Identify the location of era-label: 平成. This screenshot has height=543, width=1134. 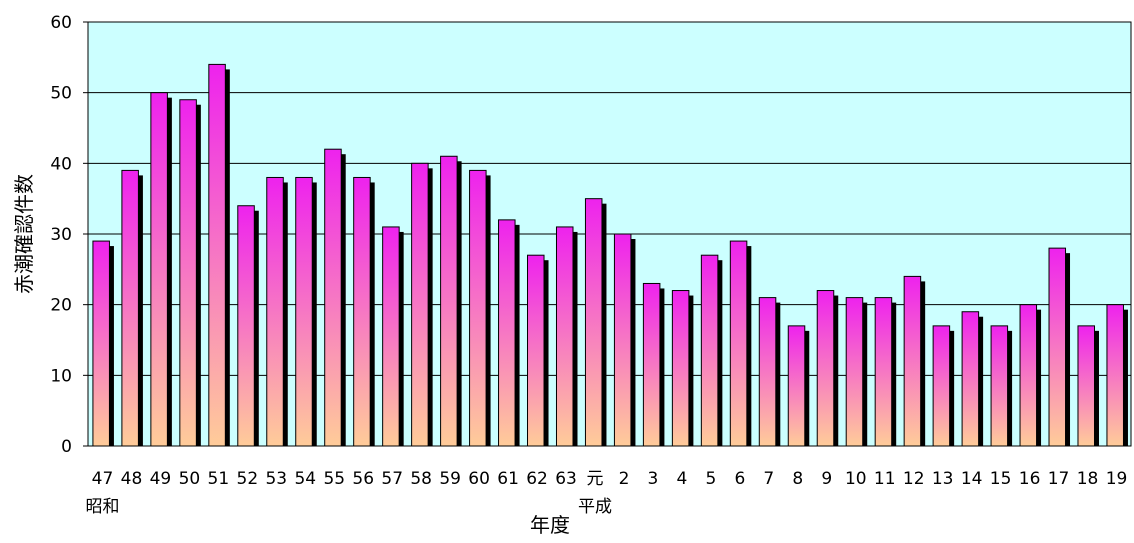
(595, 507).